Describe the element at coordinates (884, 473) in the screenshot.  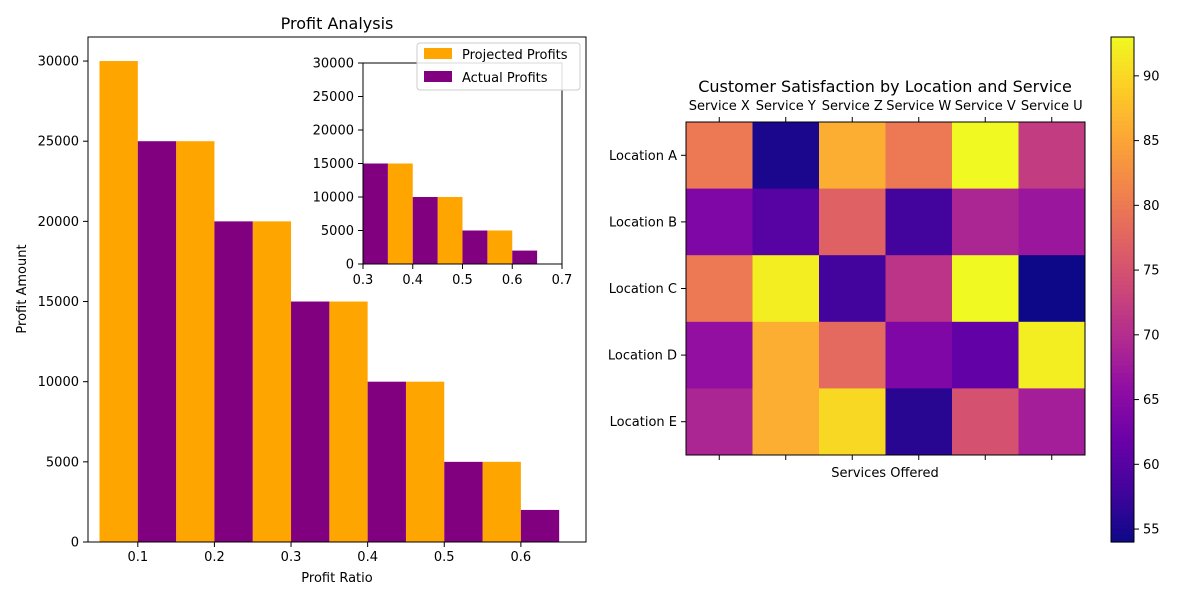
I see `heatmap-x-axis-label: Services Offered` at that location.